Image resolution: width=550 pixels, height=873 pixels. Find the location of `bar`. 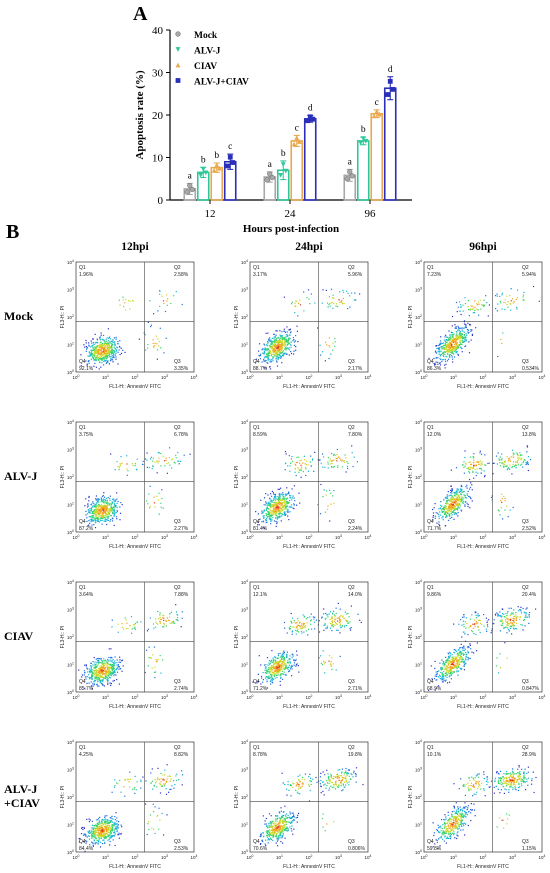

bar is located at coordinates (377, 156).